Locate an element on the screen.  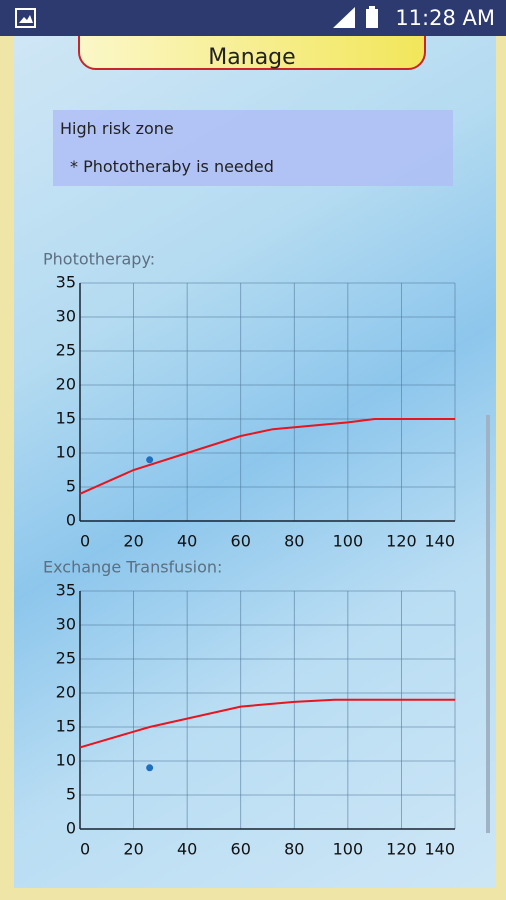
gallery-icon is located at coordinates (25, 18).